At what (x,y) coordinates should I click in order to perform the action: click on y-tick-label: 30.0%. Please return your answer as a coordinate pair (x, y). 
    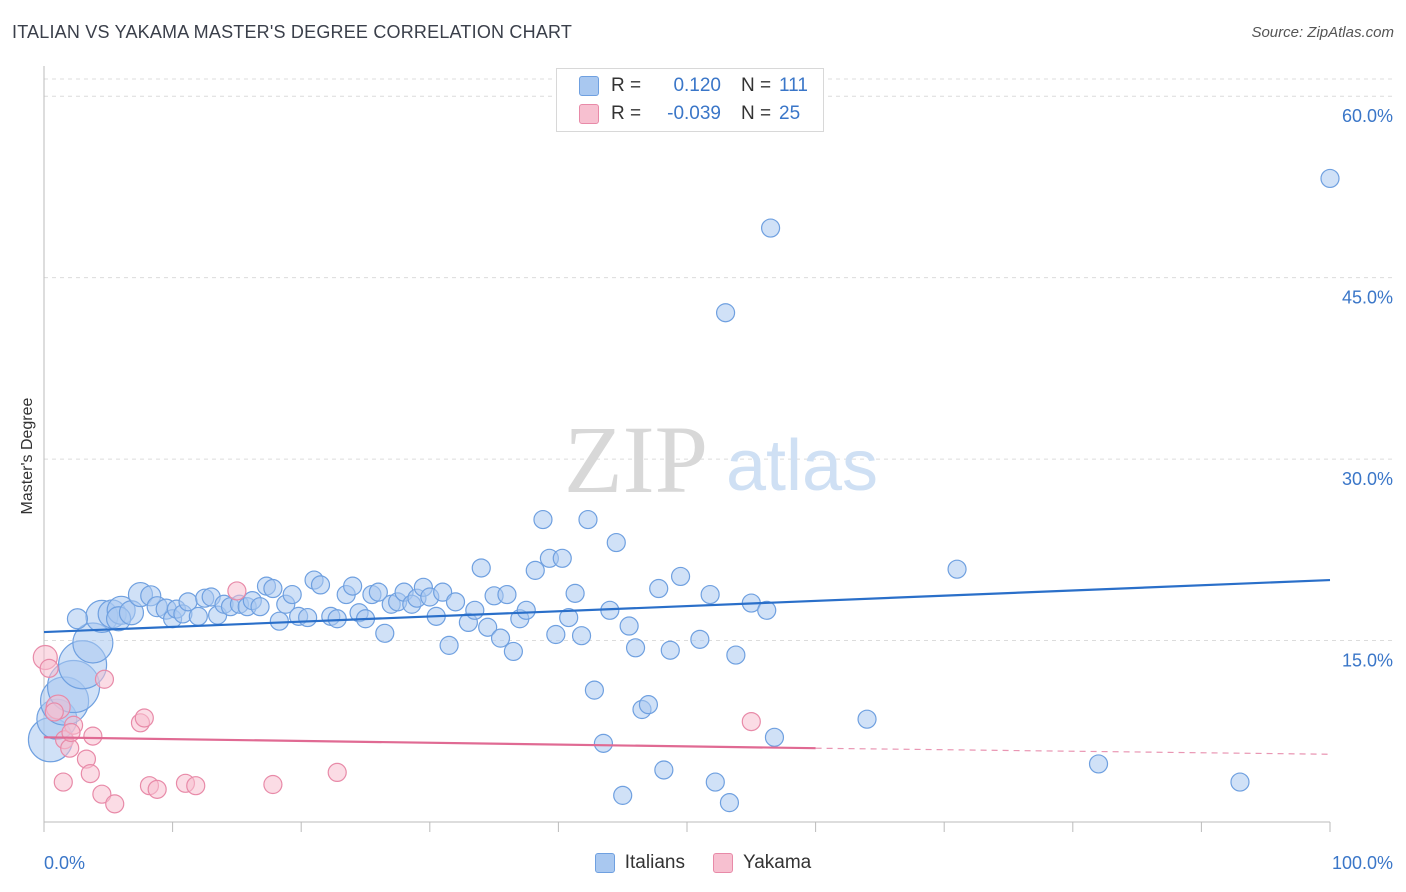
    Looking at the image, I should click on (1367, 479).